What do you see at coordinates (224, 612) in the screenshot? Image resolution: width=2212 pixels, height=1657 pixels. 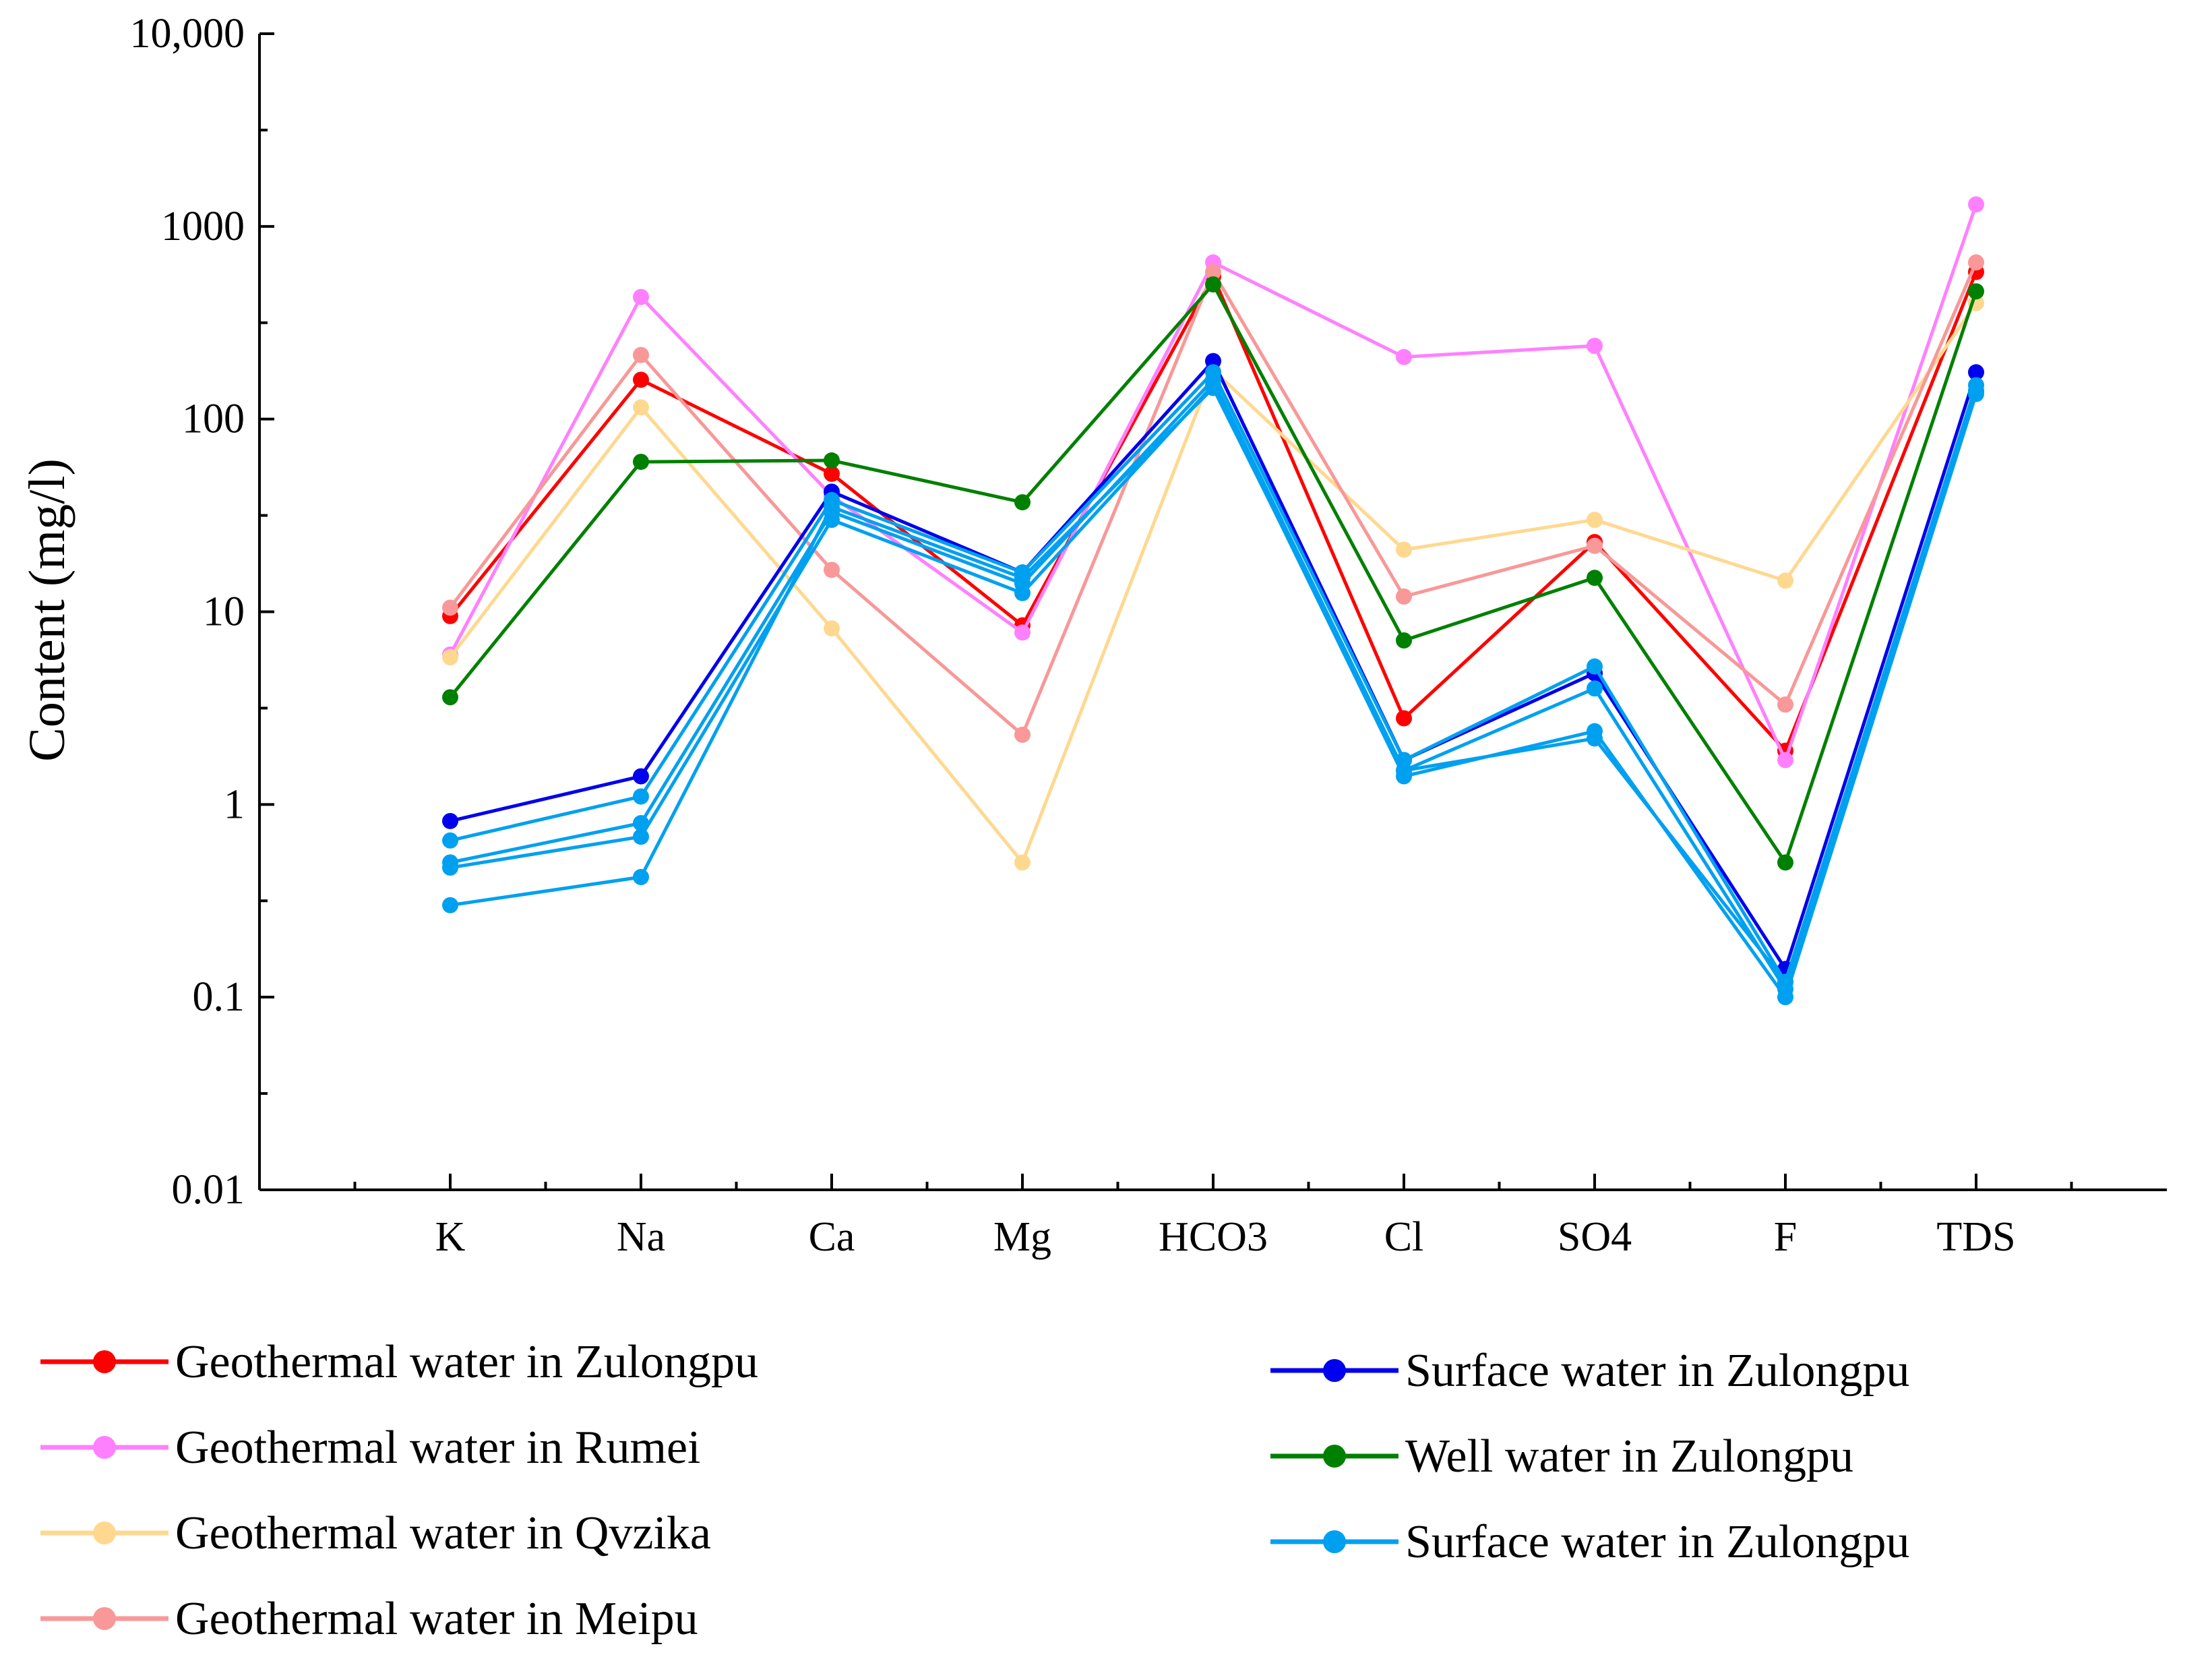 I see `y-tick-label: 10` at bounding box center [224, 612].